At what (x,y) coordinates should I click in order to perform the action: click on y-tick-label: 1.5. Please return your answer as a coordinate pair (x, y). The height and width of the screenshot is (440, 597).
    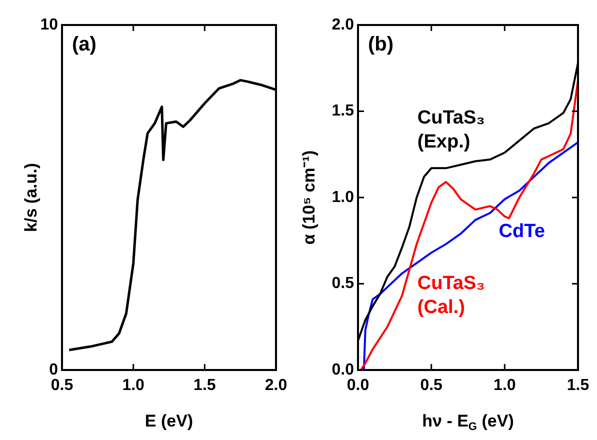
    Looking at the image, I should click on (343, 111).